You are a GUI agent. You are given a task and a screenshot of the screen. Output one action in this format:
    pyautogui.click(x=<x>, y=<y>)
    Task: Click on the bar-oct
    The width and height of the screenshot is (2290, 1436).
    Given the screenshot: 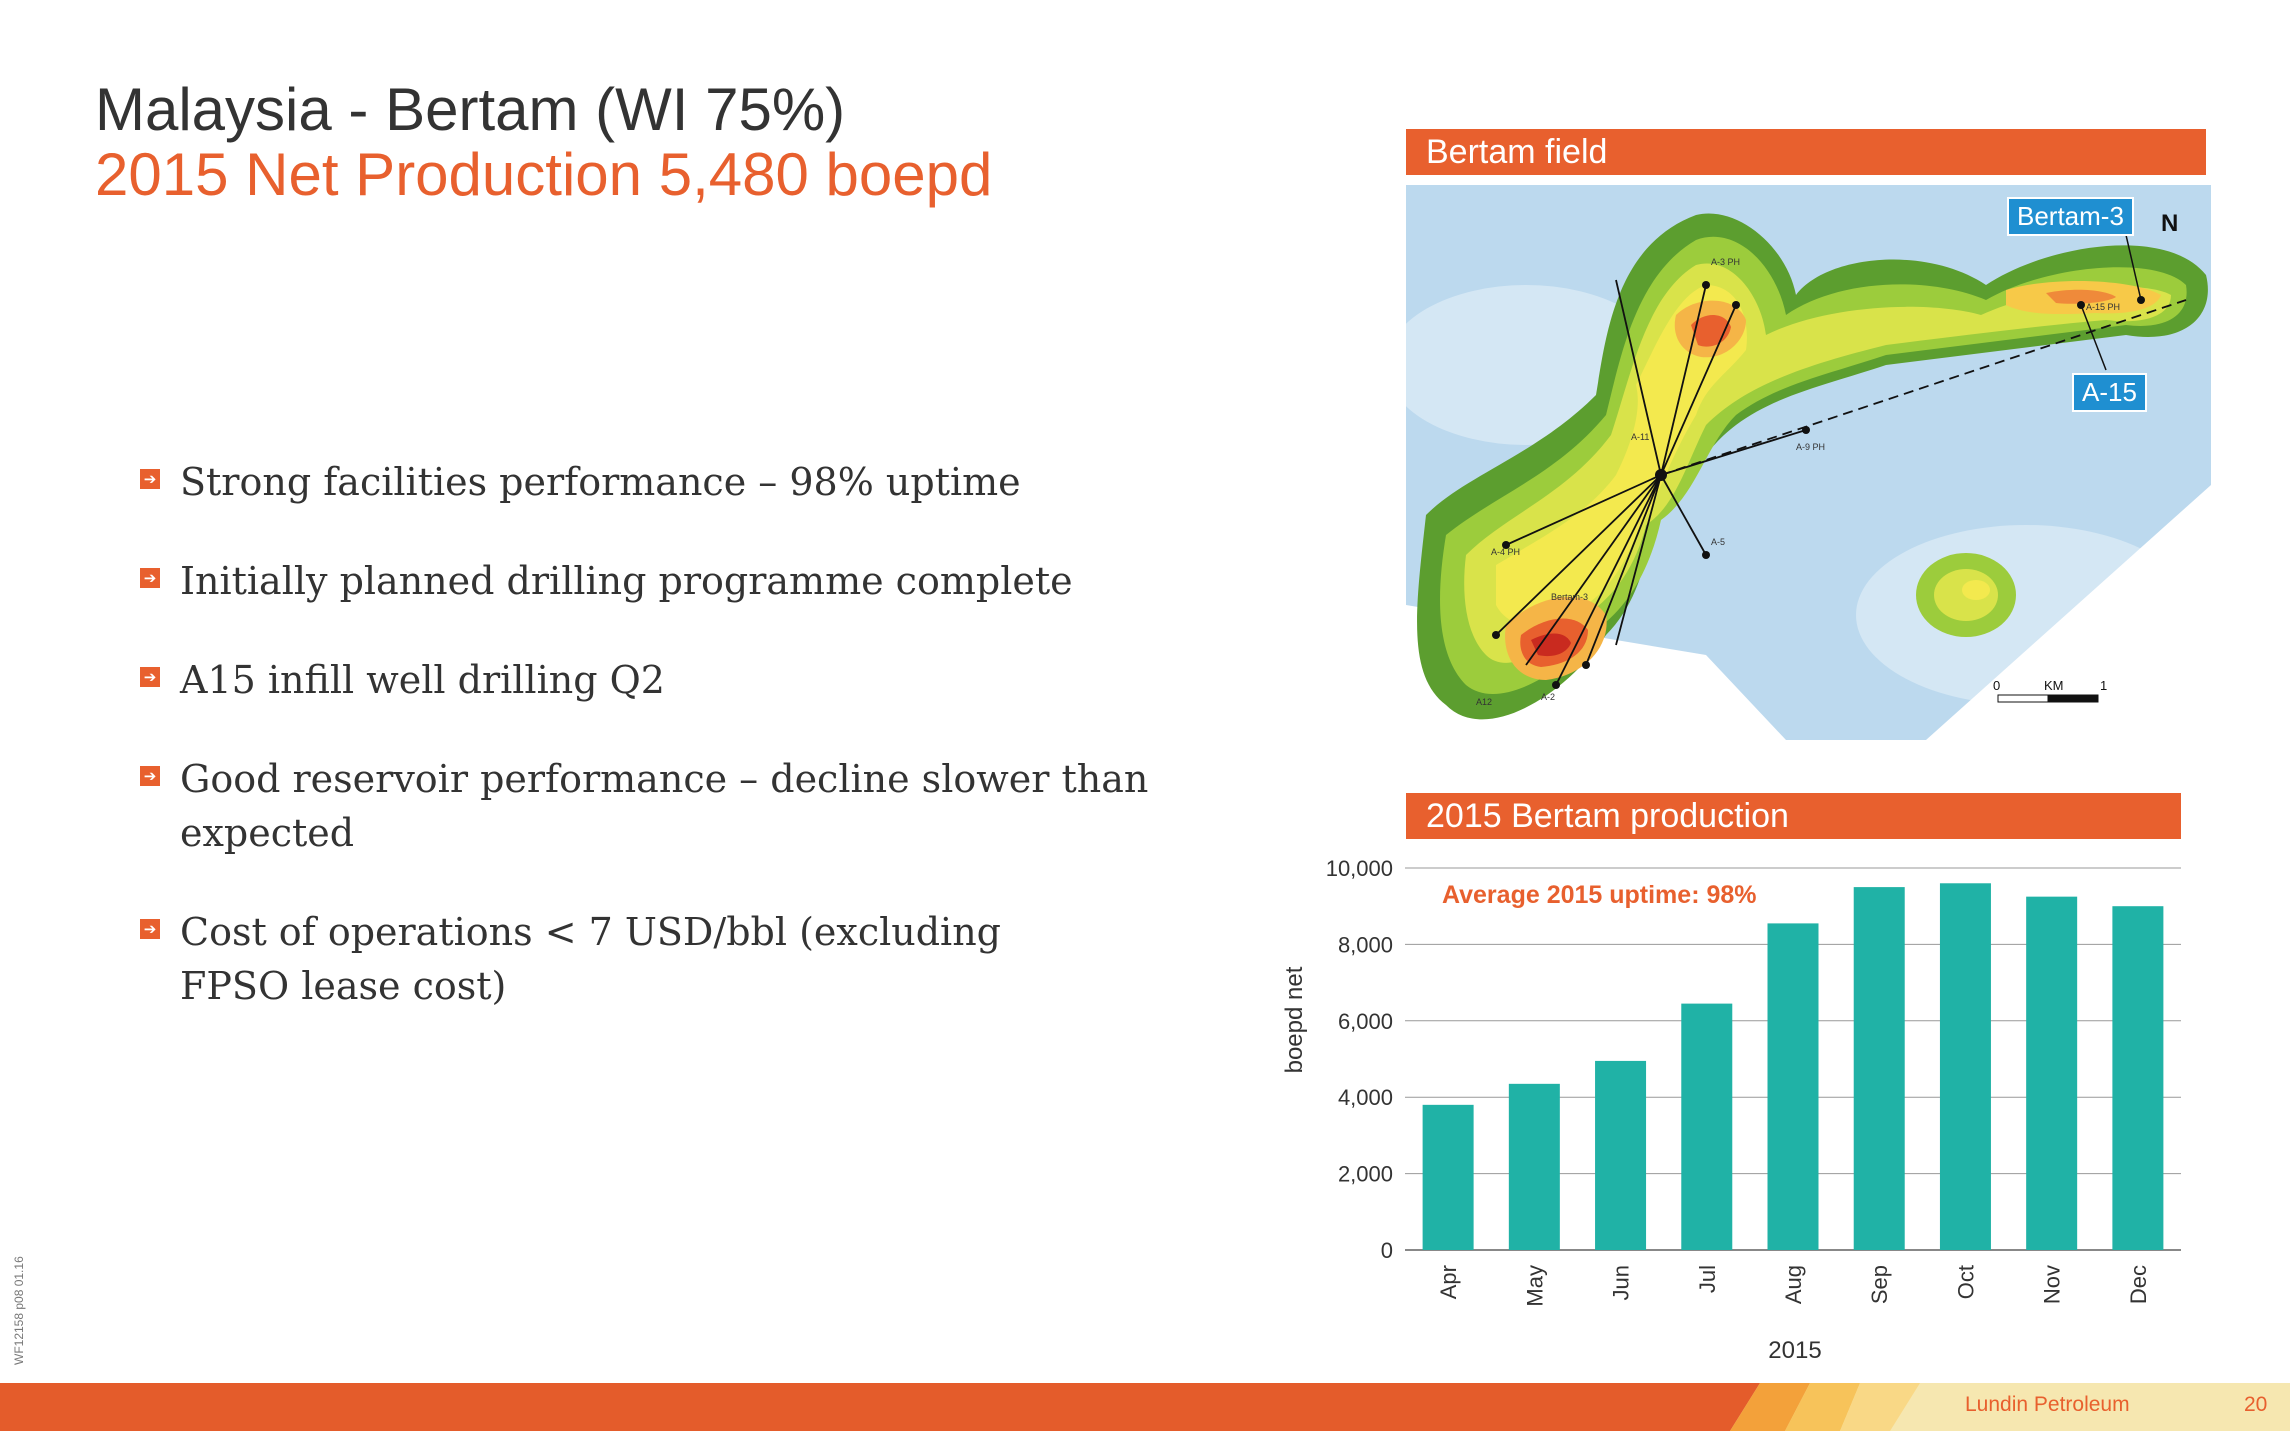 What is the action you would take?
    pyautogui.click(x=1965, y=1066)
    